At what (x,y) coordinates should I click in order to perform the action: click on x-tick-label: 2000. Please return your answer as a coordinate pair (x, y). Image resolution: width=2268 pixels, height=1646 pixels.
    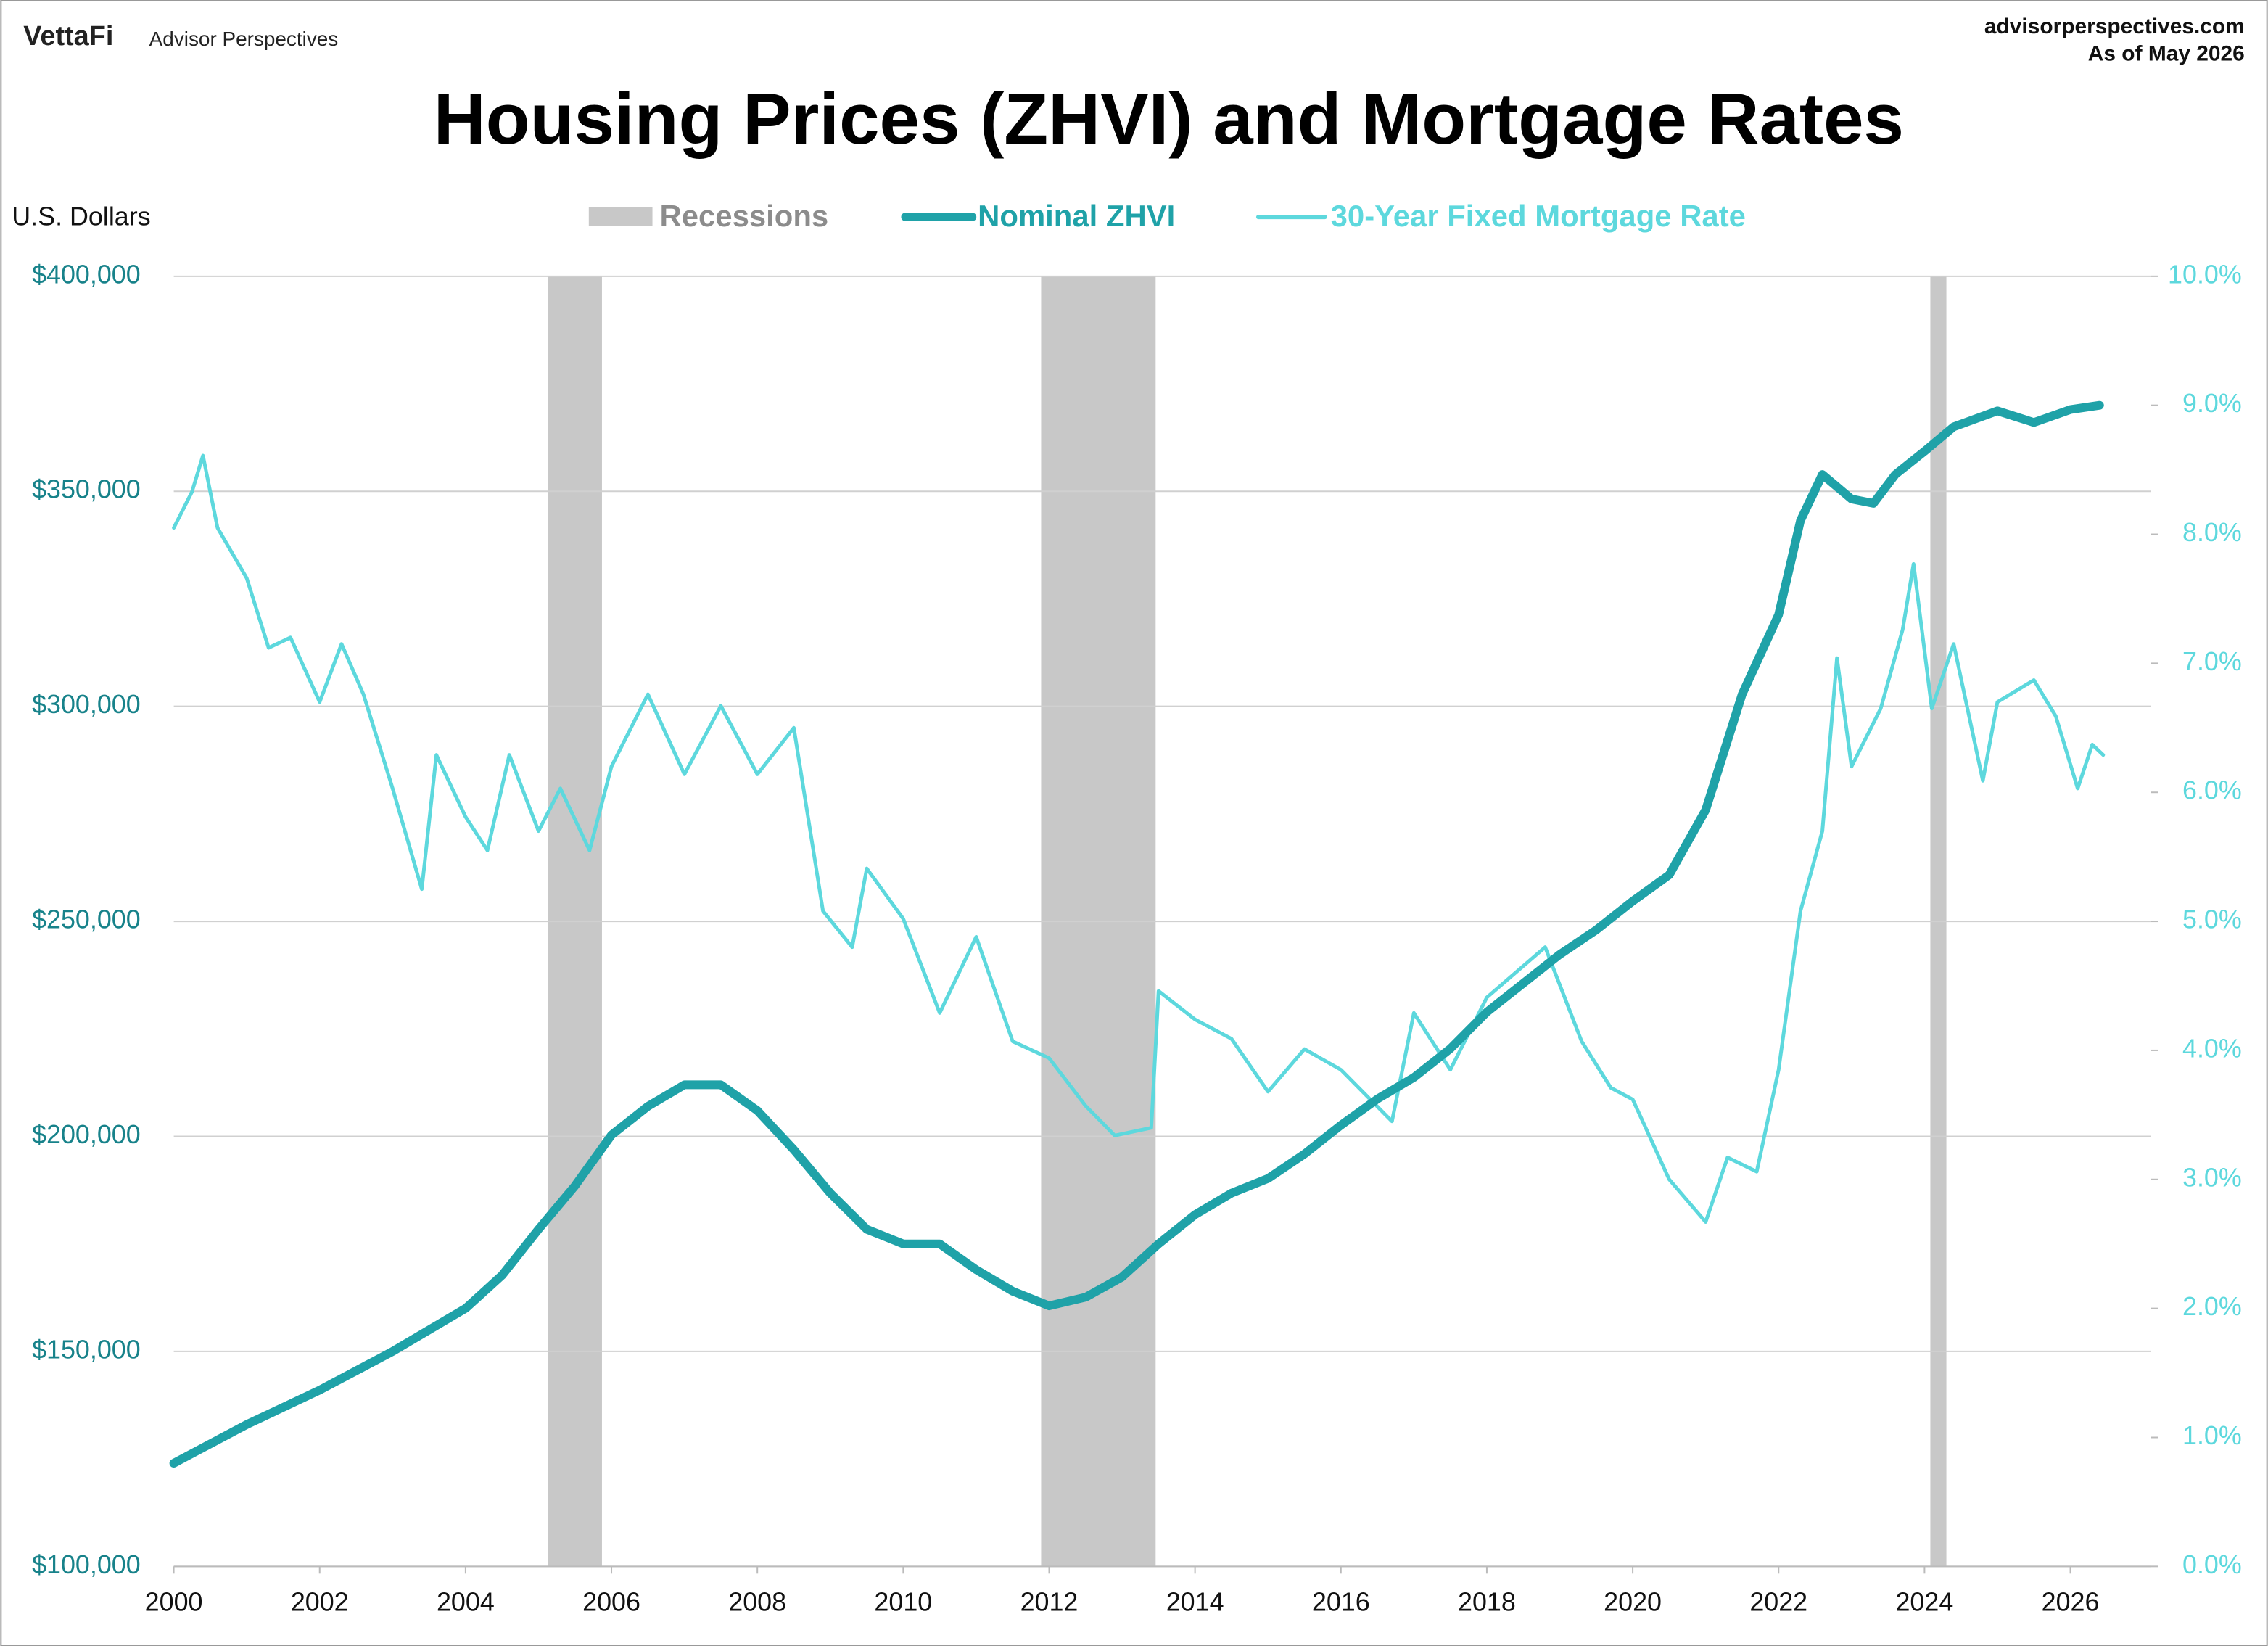
    Looking at the image, I should click on (174, 1602).